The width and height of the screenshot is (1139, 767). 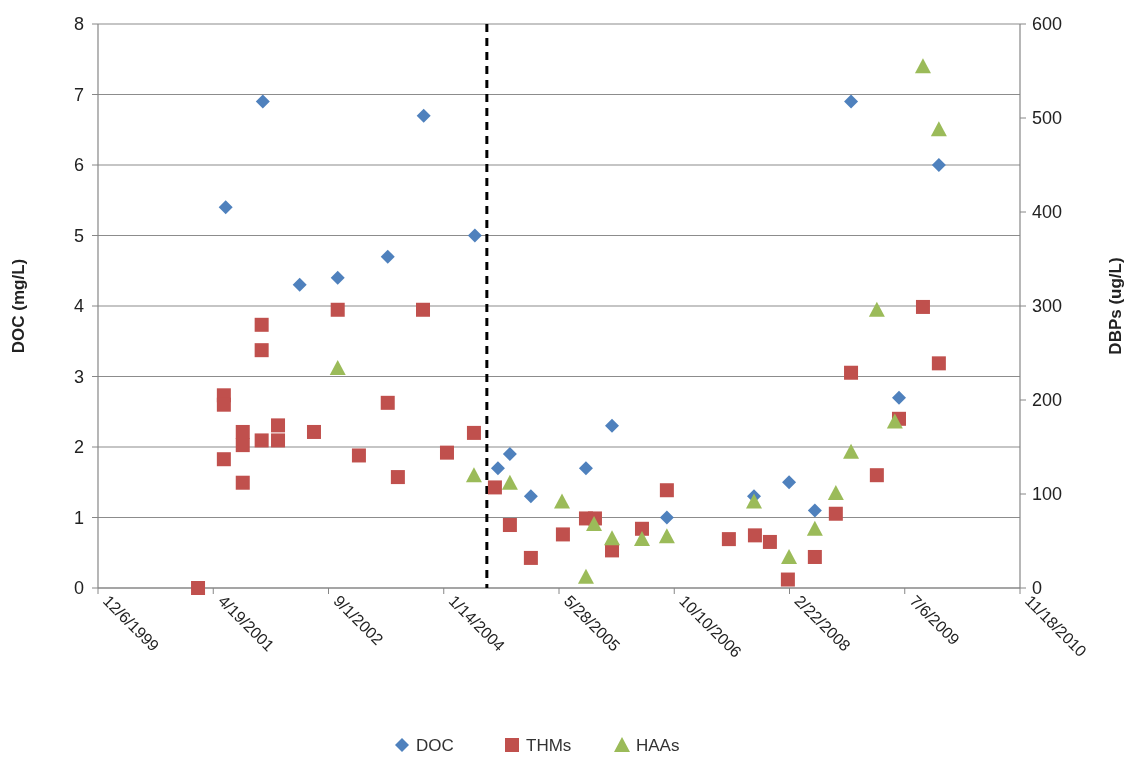 What do you see at coordinates (78, 517) in the screenshot?
I see `y-tick-label: 1` at bounding box center [78, 517].